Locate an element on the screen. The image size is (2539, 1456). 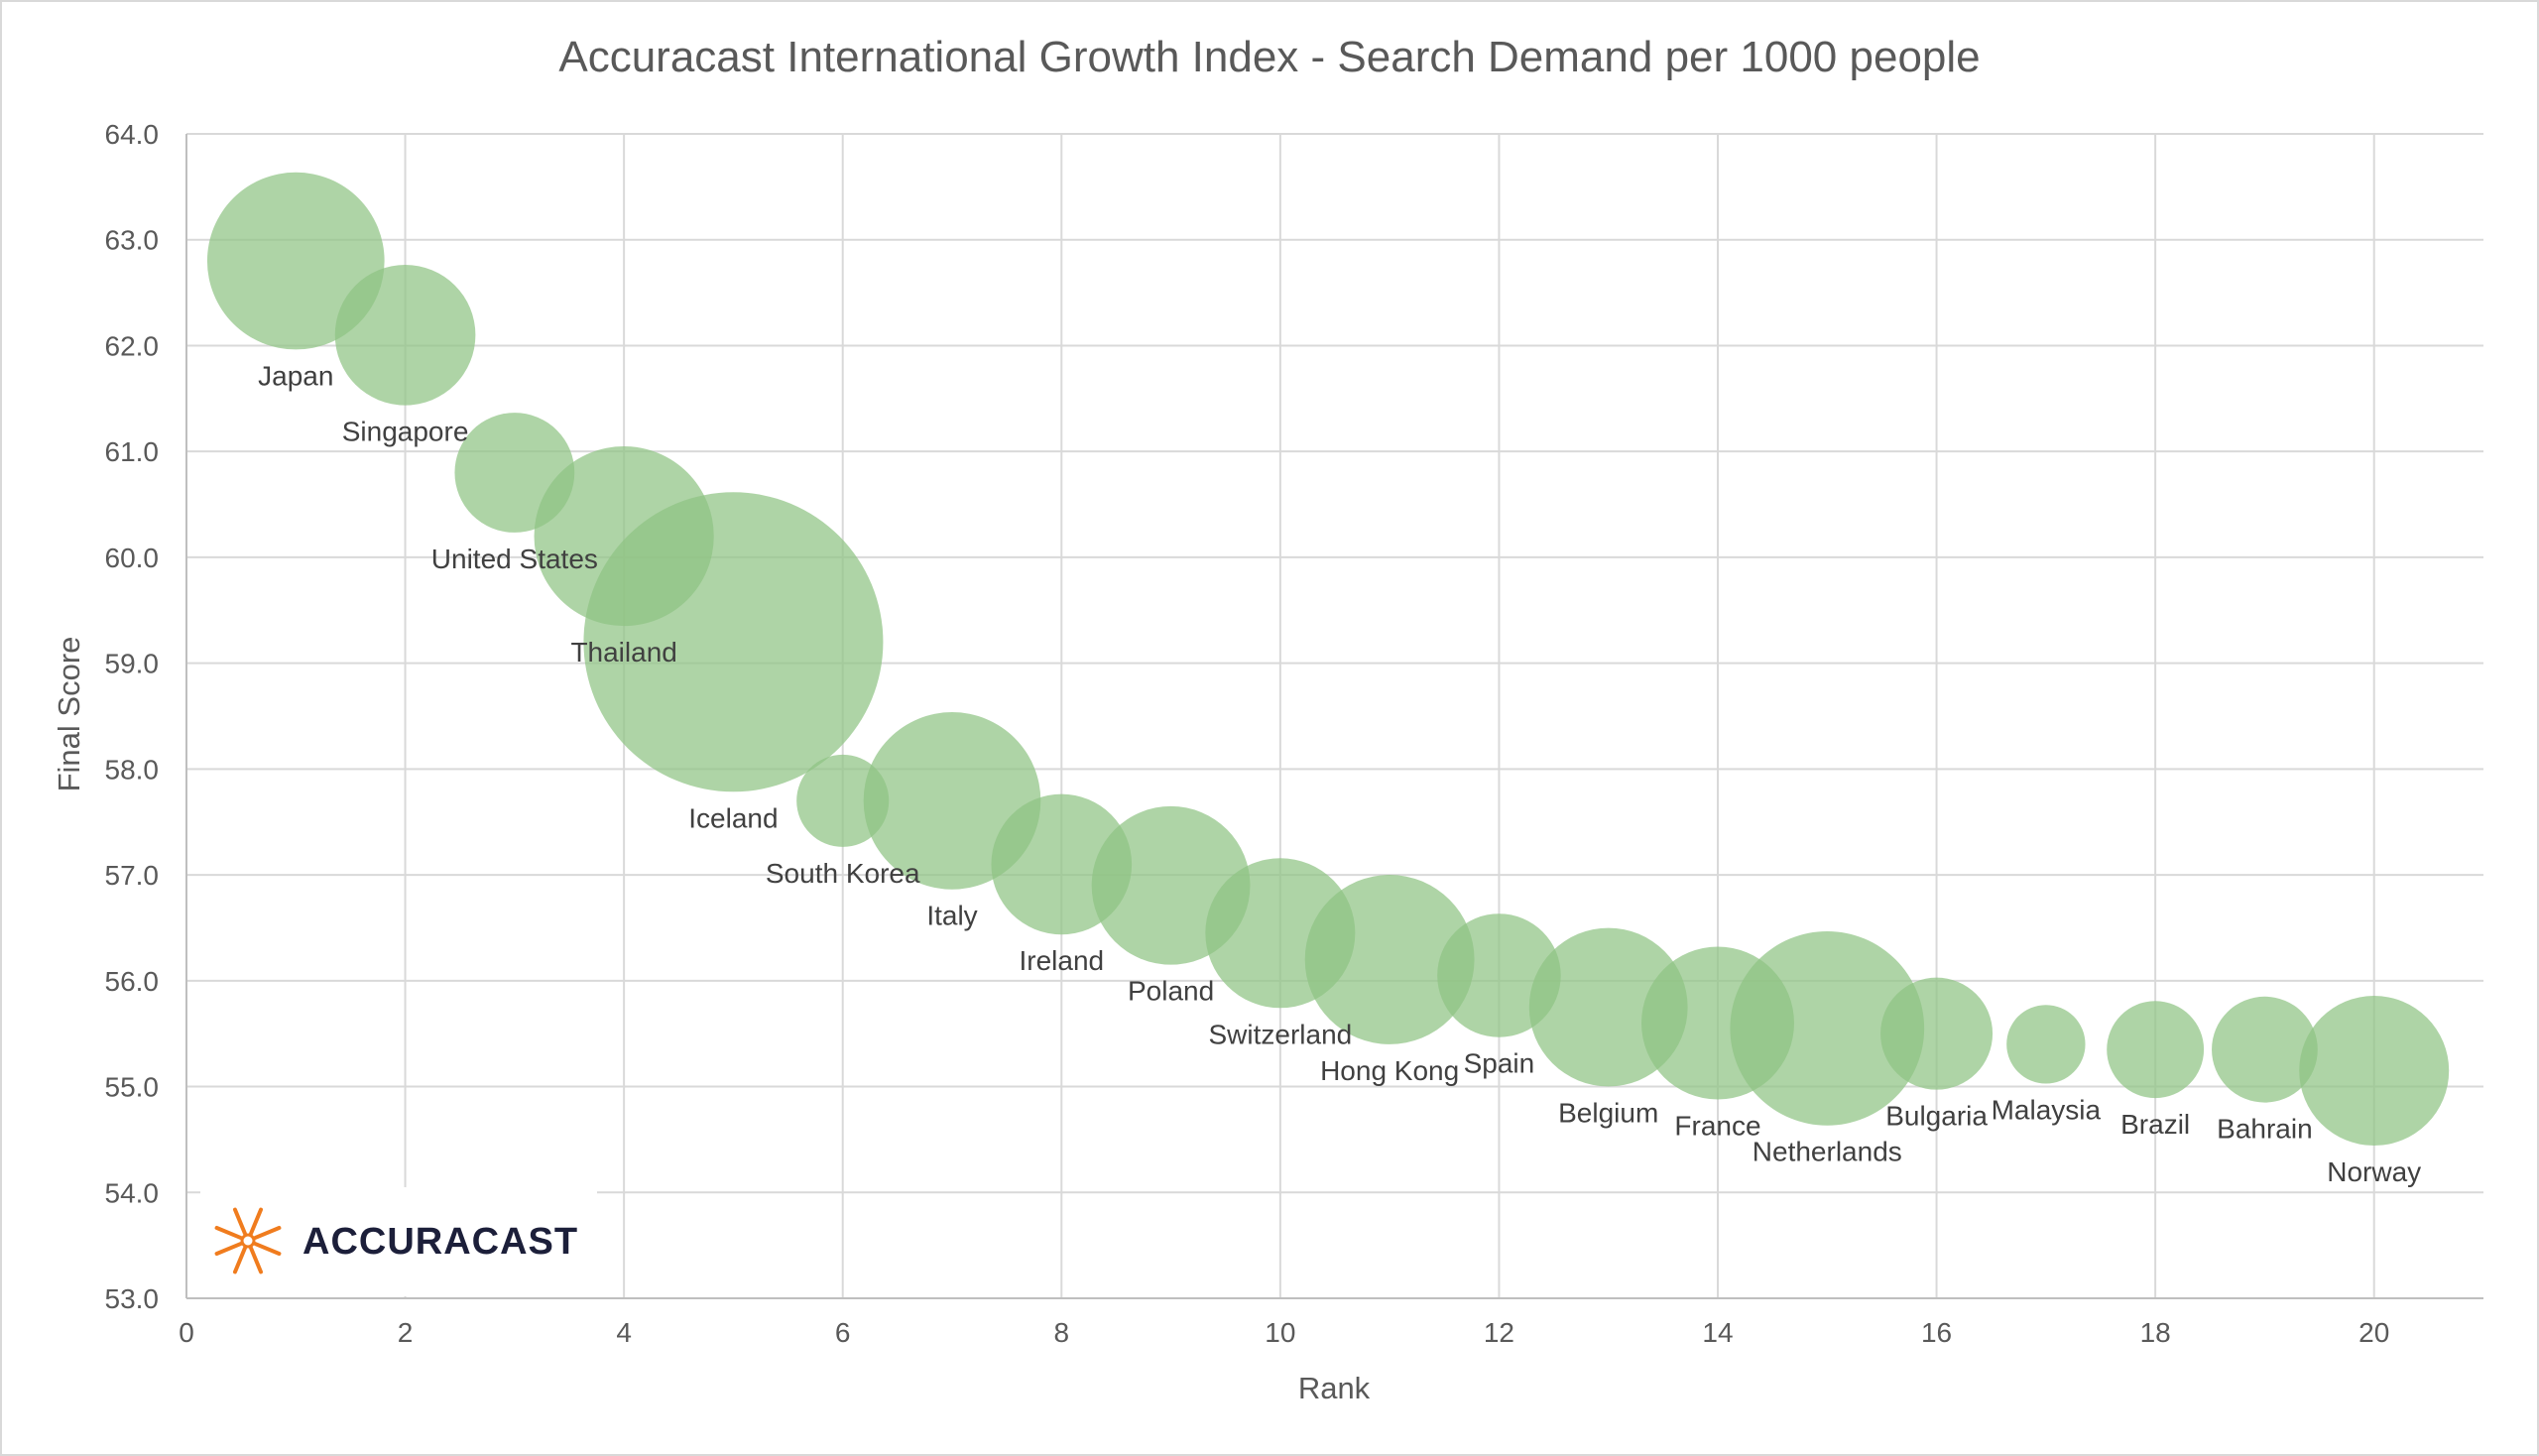
logo-background is located at coordinates (399, 1241).